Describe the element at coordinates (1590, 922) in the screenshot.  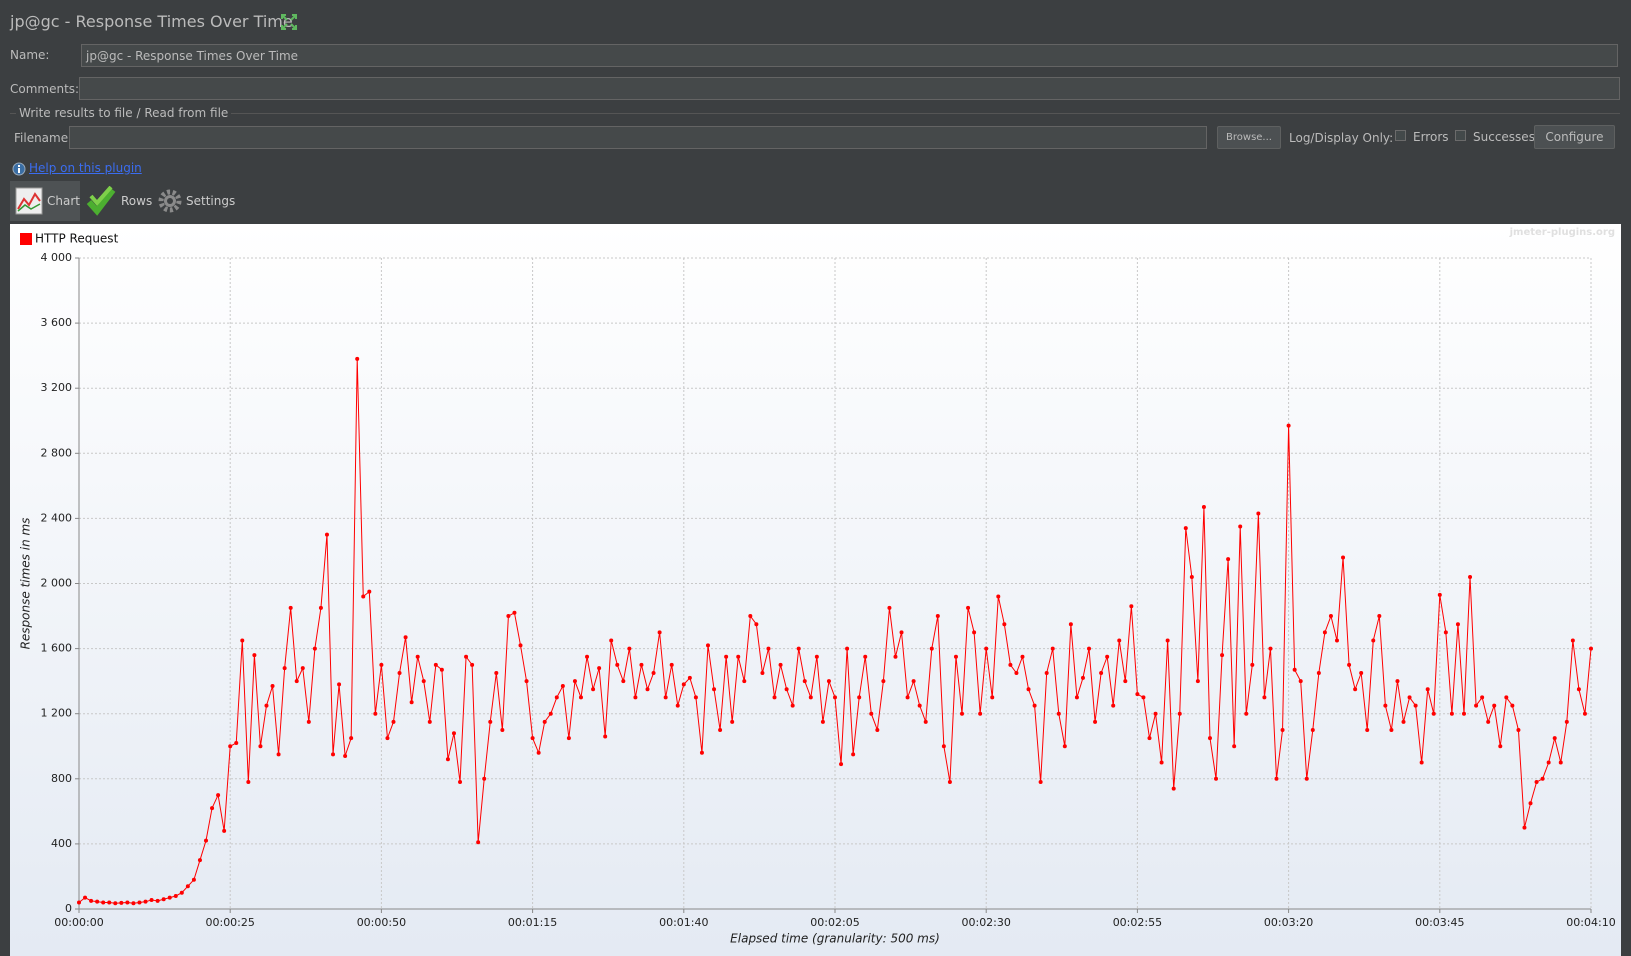
I see `x-tick-label: 00:04:10` at that location.